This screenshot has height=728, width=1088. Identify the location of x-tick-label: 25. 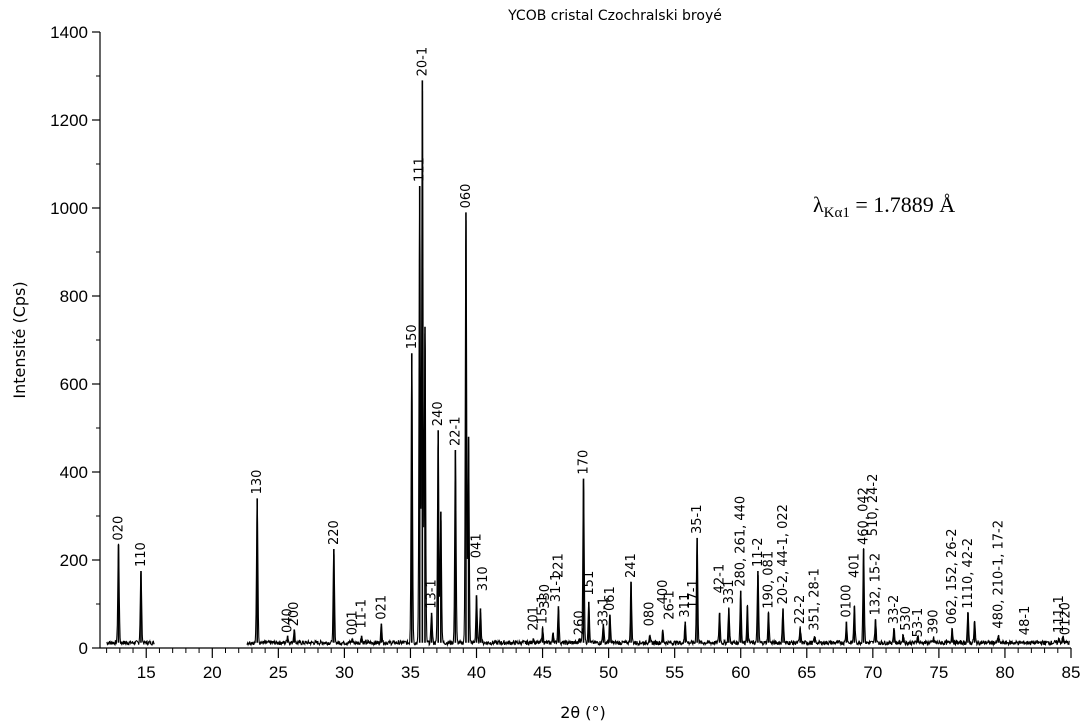
(278, 672).